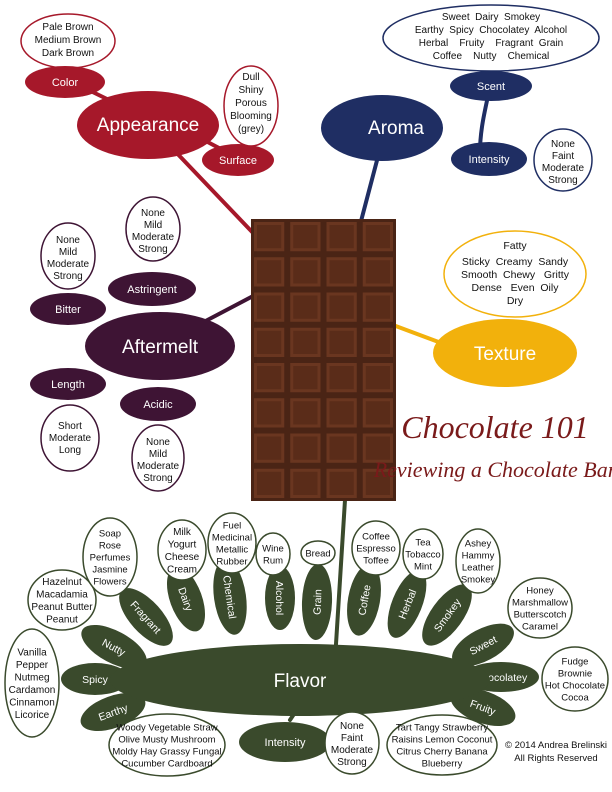 The height and width of the screenshot is (792, 612). What do you see at coordinates (495, 427) in the screenshot?
I see `page-title: Chocolate 101` at bounding box center [495, 427].